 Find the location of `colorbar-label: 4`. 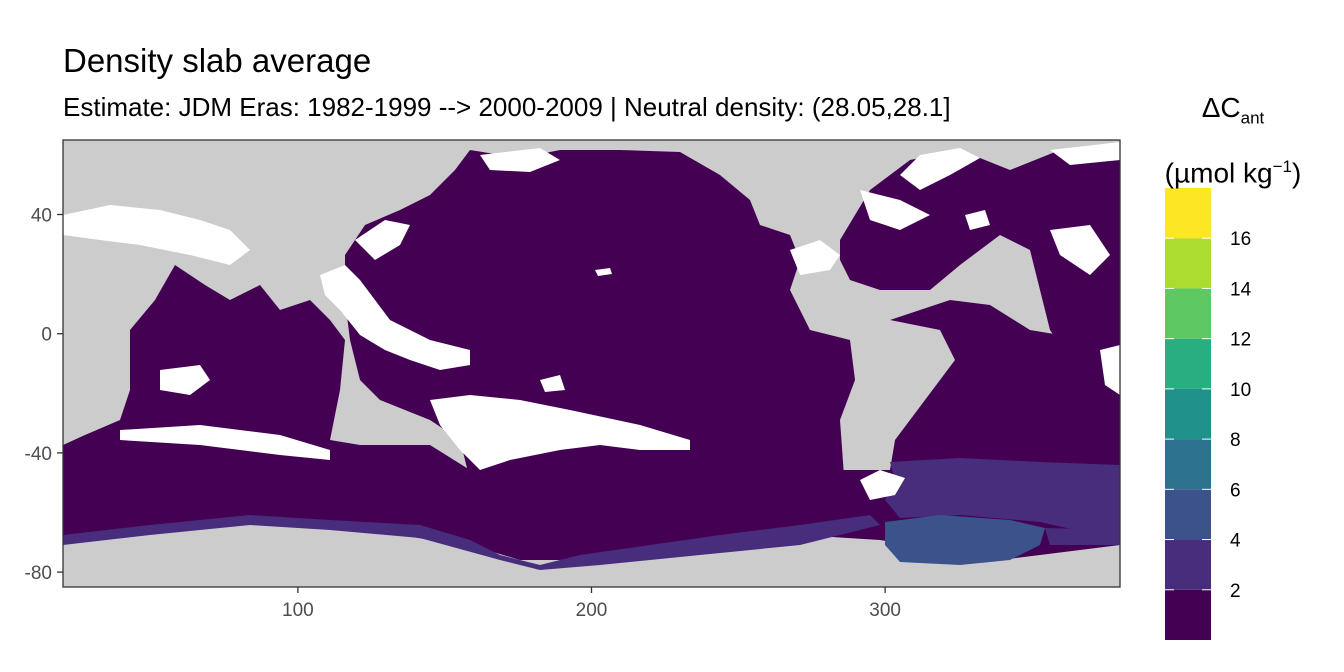

colorbar-label: 4 is located at coordinates (1235, 541).